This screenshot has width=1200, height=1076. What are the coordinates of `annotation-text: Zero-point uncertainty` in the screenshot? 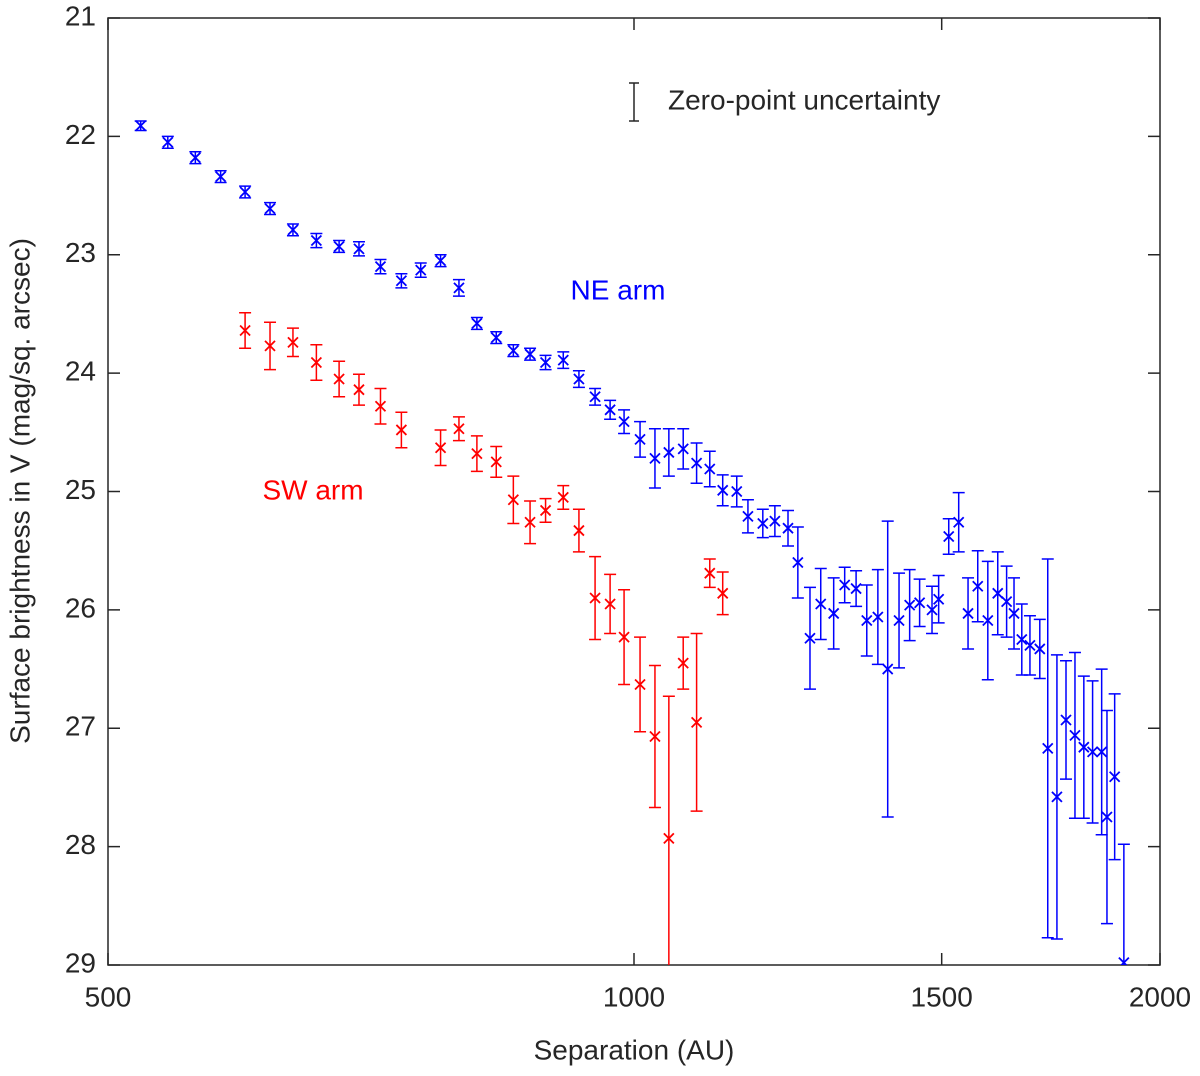 It's located at (804, 99).